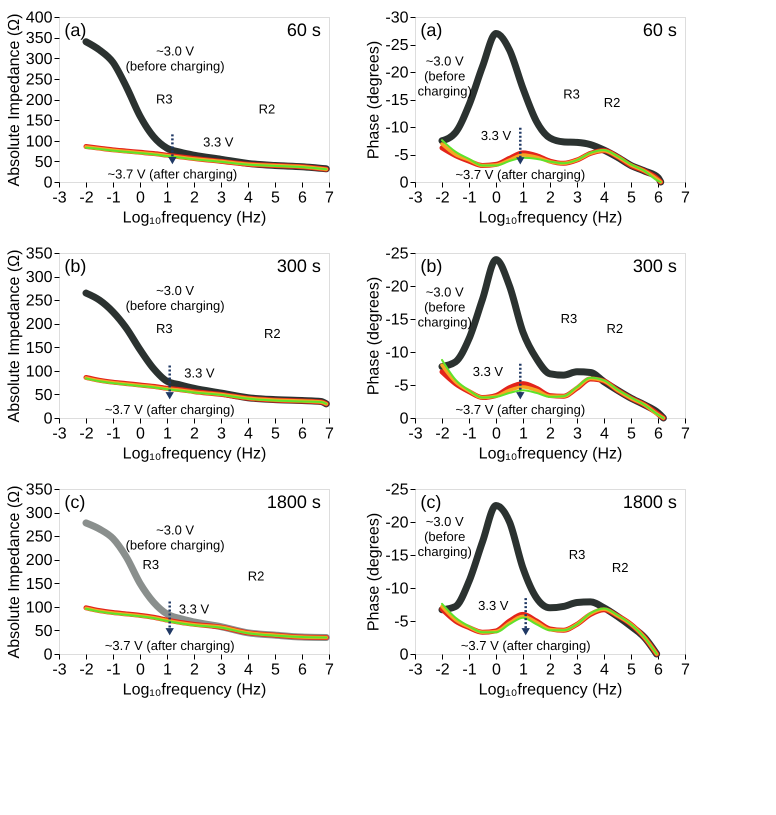 Image resolution: width=776 pixels, height=815 pixels. What do you see at coordinates (75, 266) in the screenshot?
I see `annotation: (b)` at bounding box center [75, 266].